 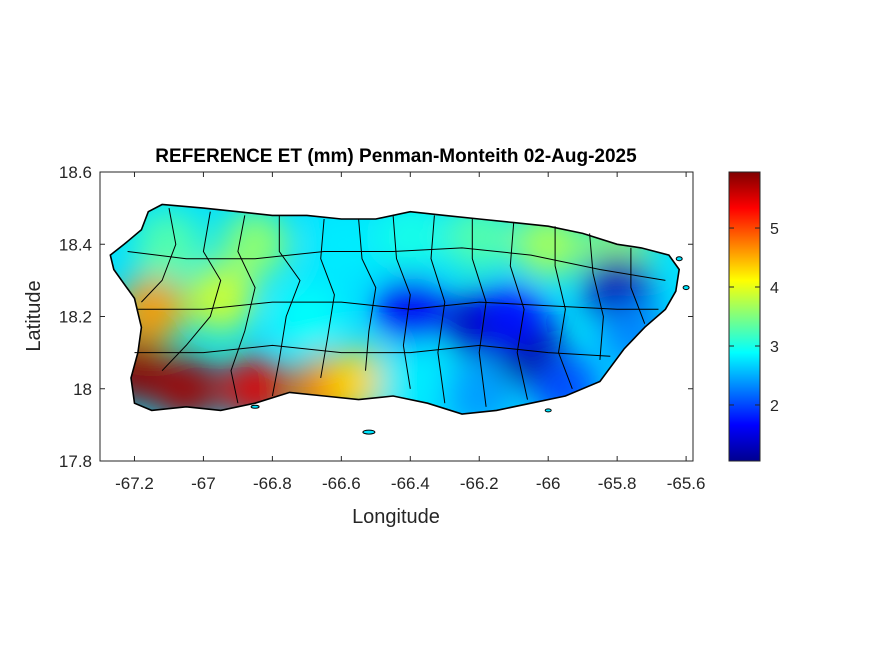 What do you see at coordinates (617, 483) in the screenshot?
I see `x-tick-label: -65.8` at bounding box center [617, 483].